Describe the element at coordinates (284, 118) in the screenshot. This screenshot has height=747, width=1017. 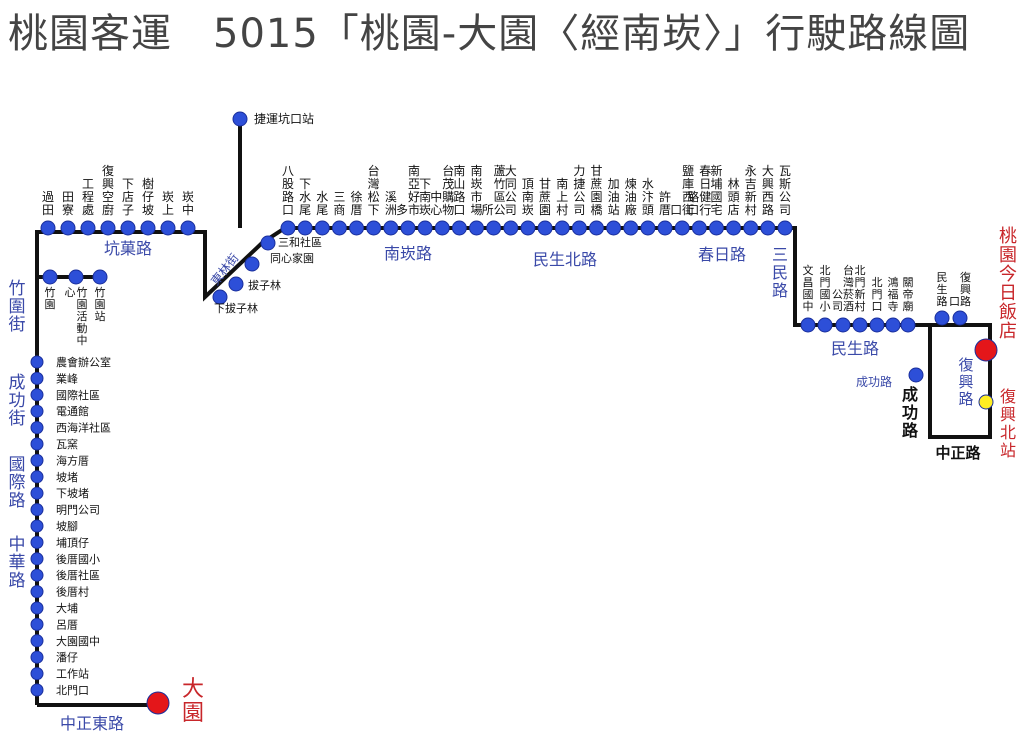
I see `stop-label-branch: 捷運坑口站` at that location.